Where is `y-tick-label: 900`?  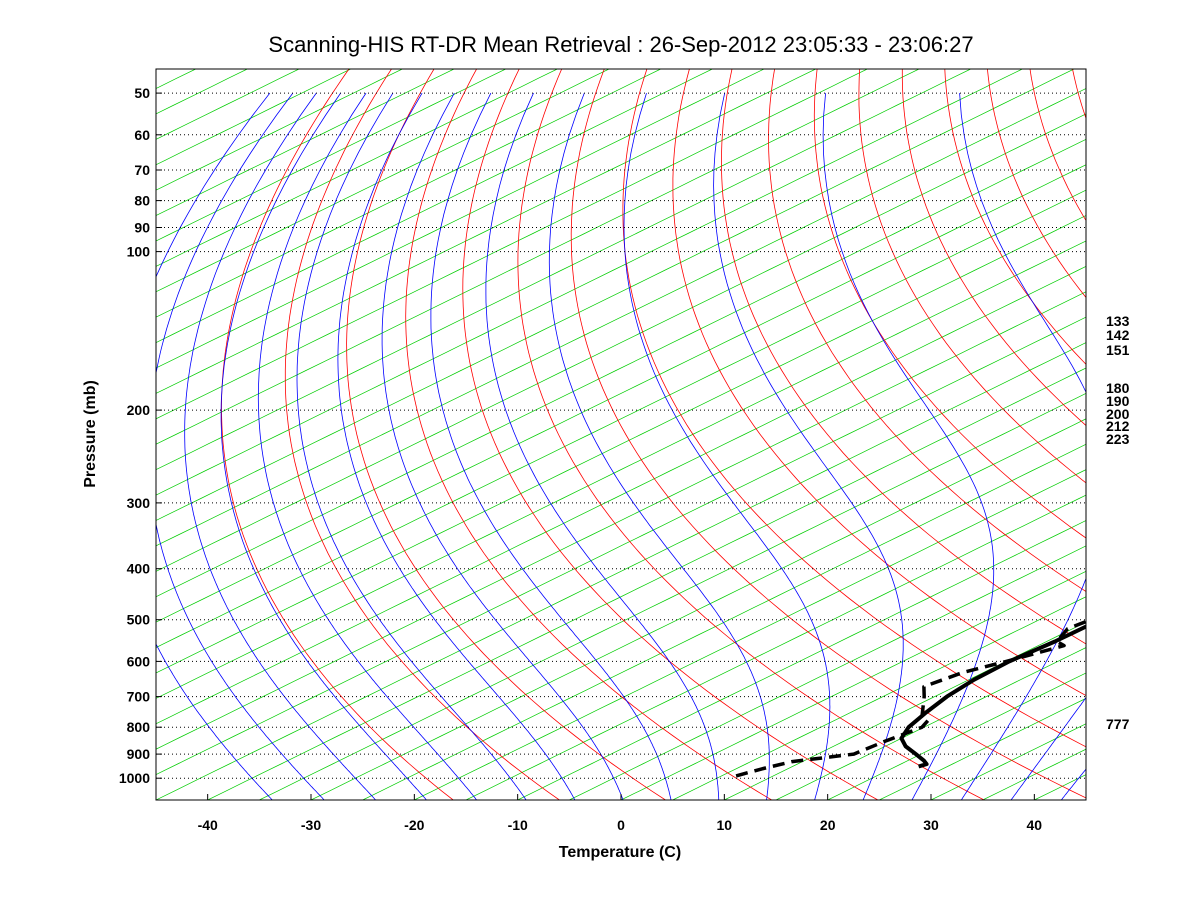
y-tick-label: 900 is located at coordinates (139, 754).